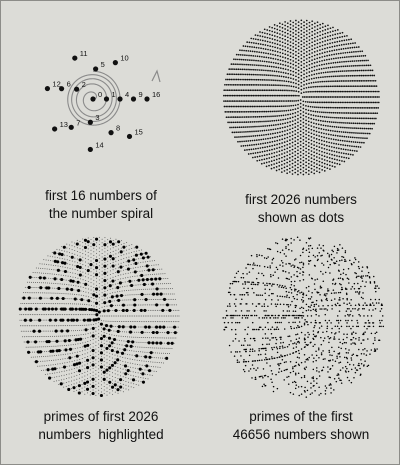 Image resolution: width=400 pixels, height=465 pixels. Describe the element at coordinates (77, 89) in the screenshot. I see `spiral-point` at that location.